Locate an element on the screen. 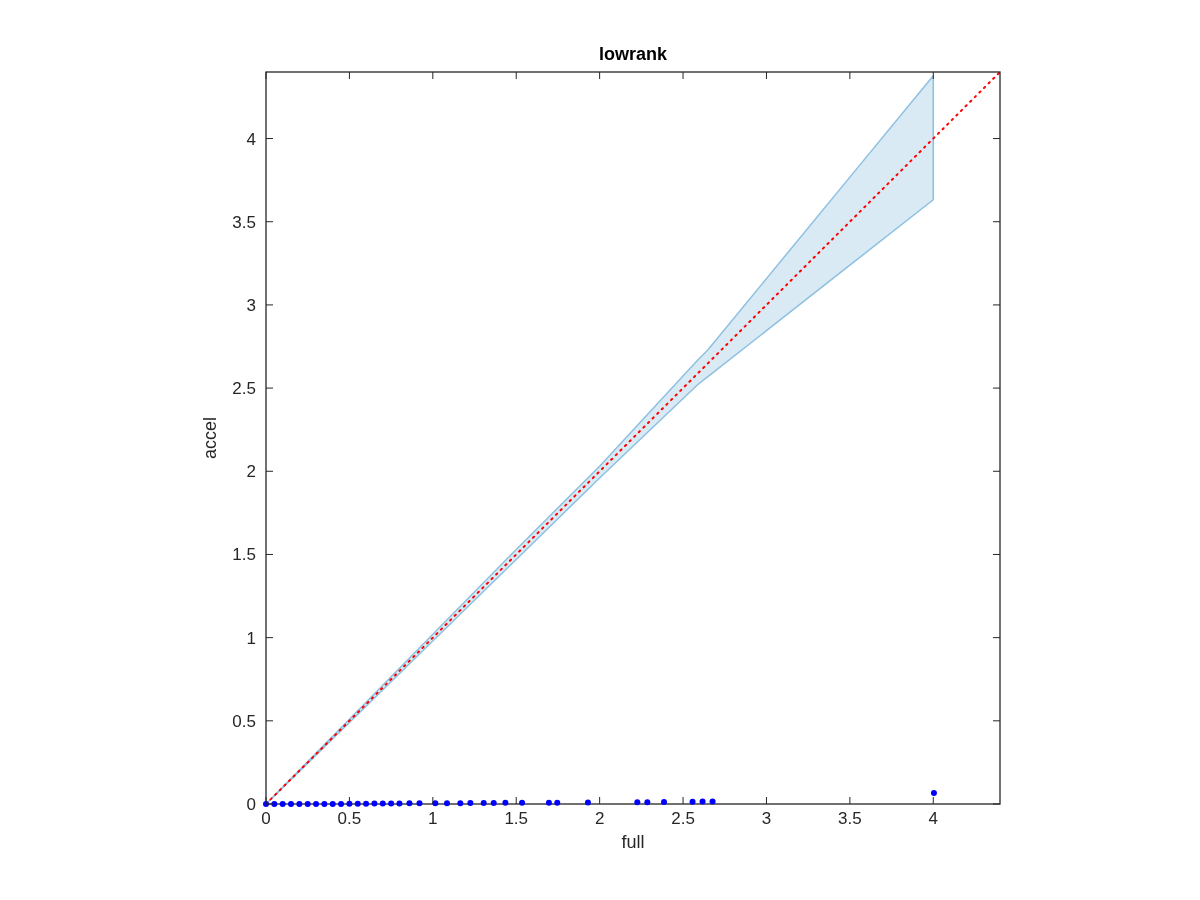 The height and width of the screenshot is (900, 1200). x-tick-label: 2 is located at coordinates (599, 818).